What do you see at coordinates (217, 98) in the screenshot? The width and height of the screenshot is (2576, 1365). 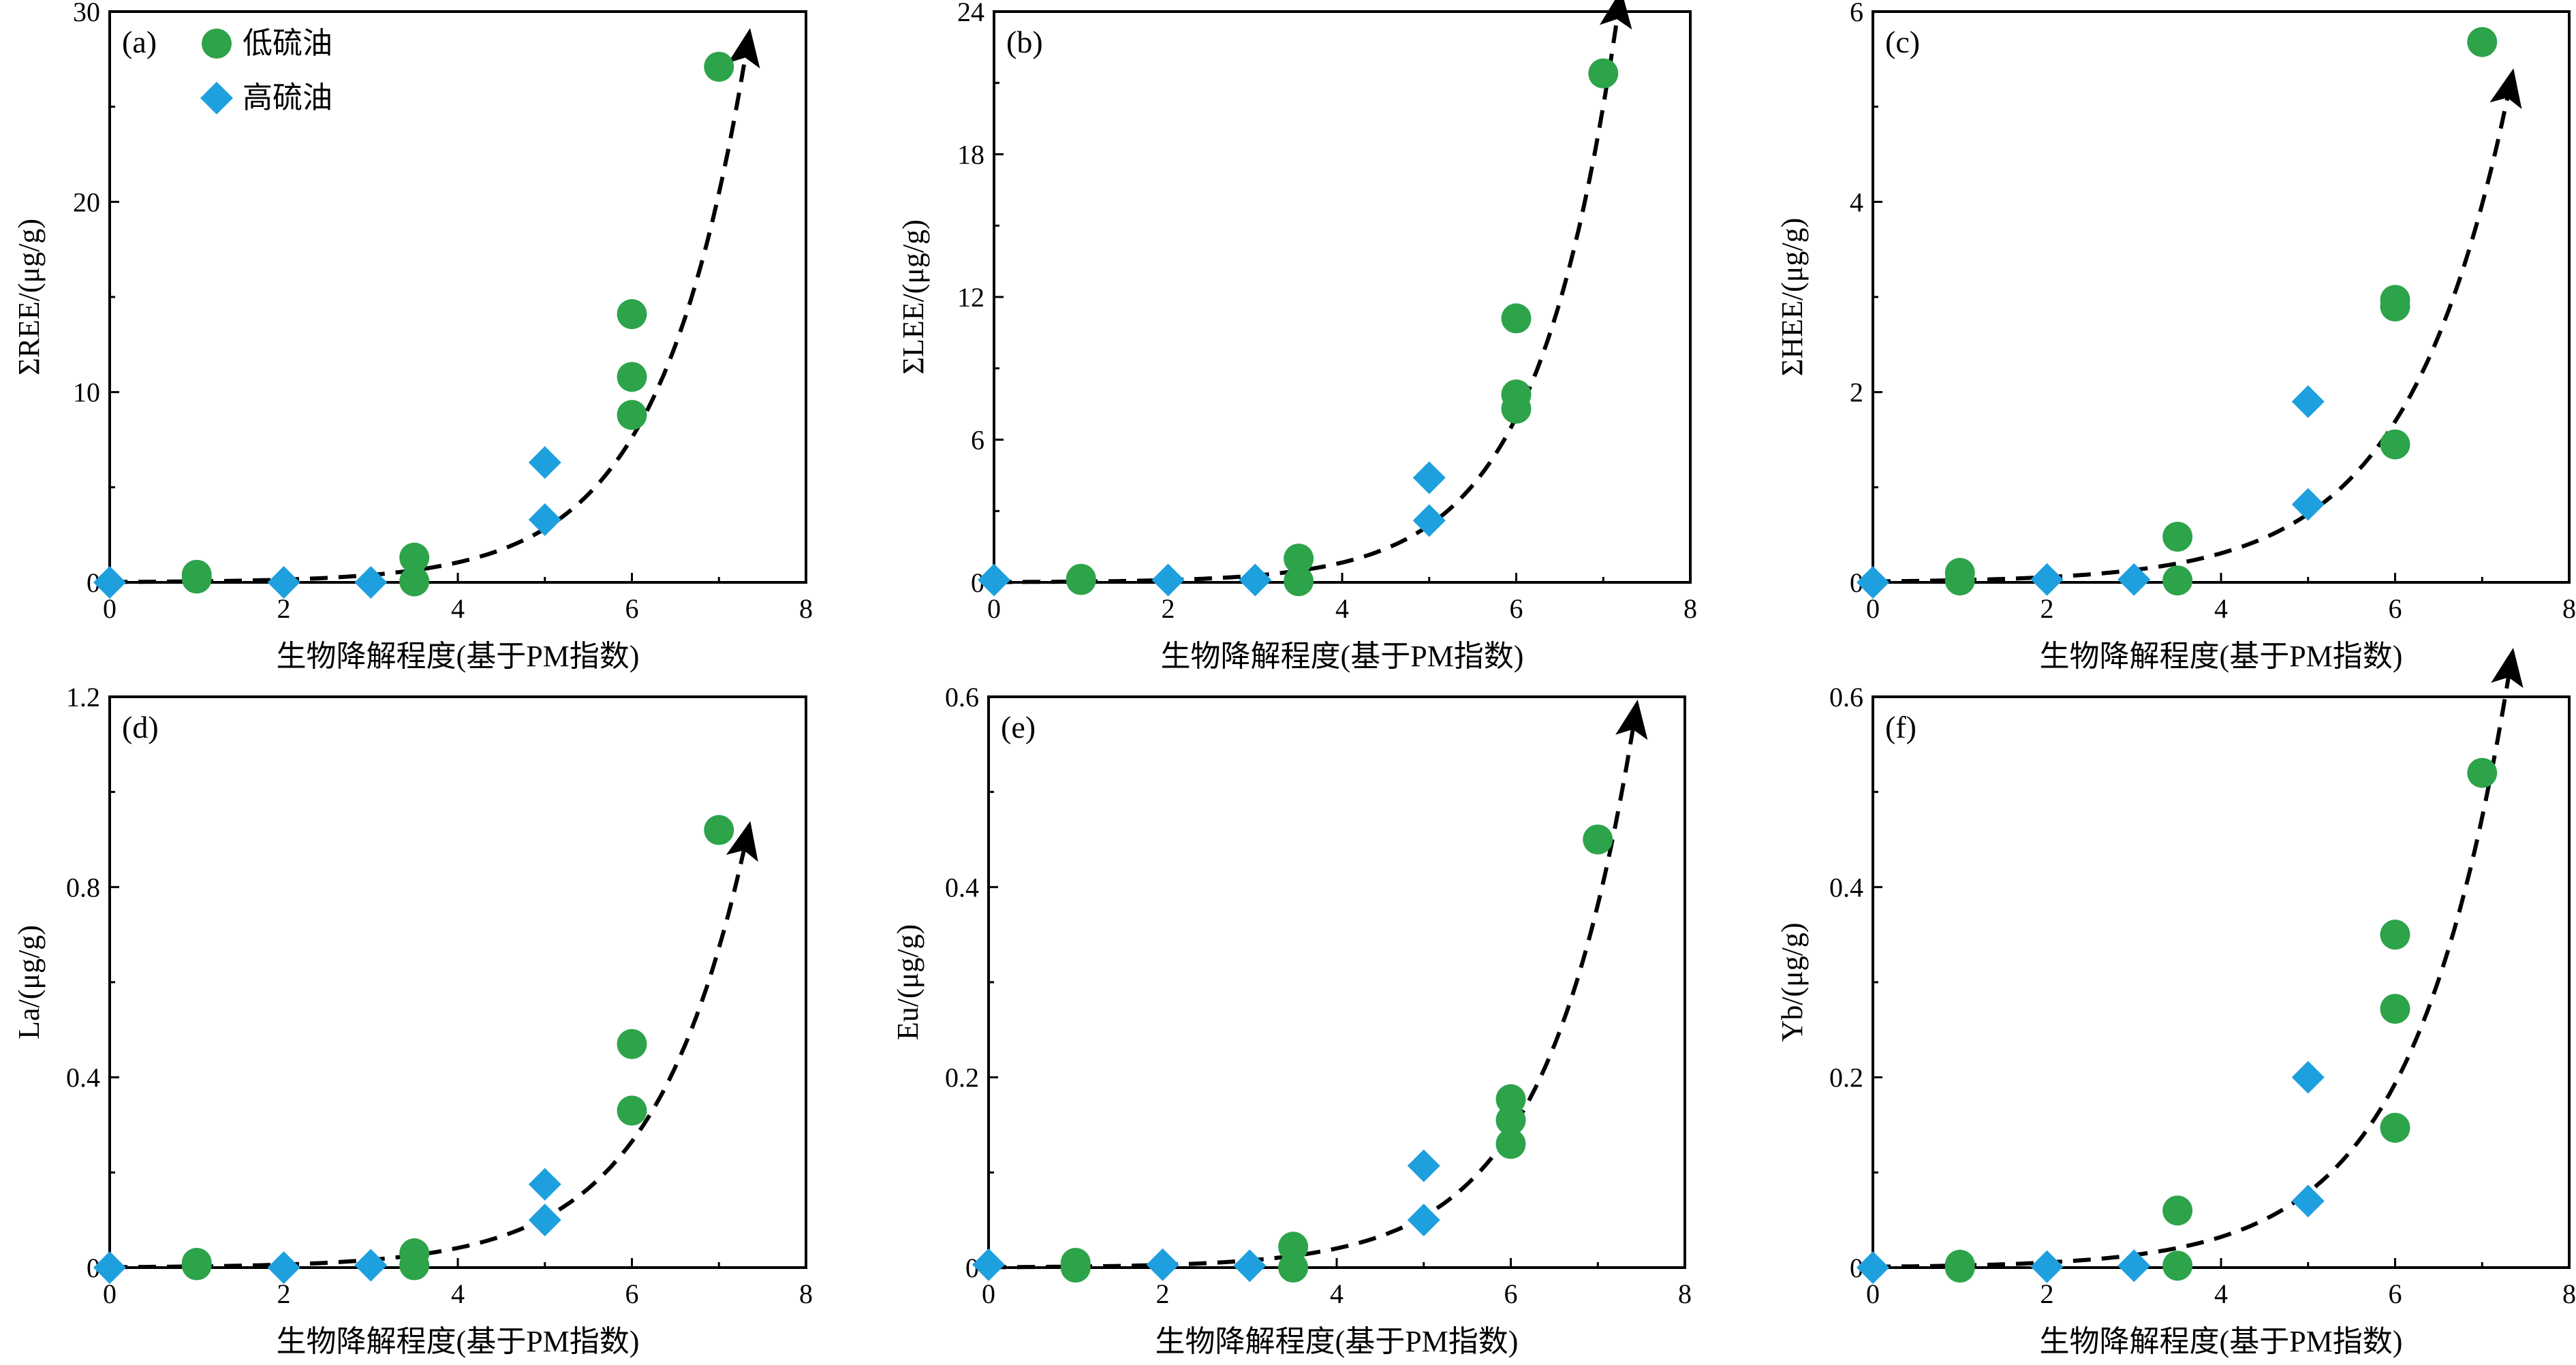 I see `legend-high-sulfur-marker` at bounding box center [217, 98].